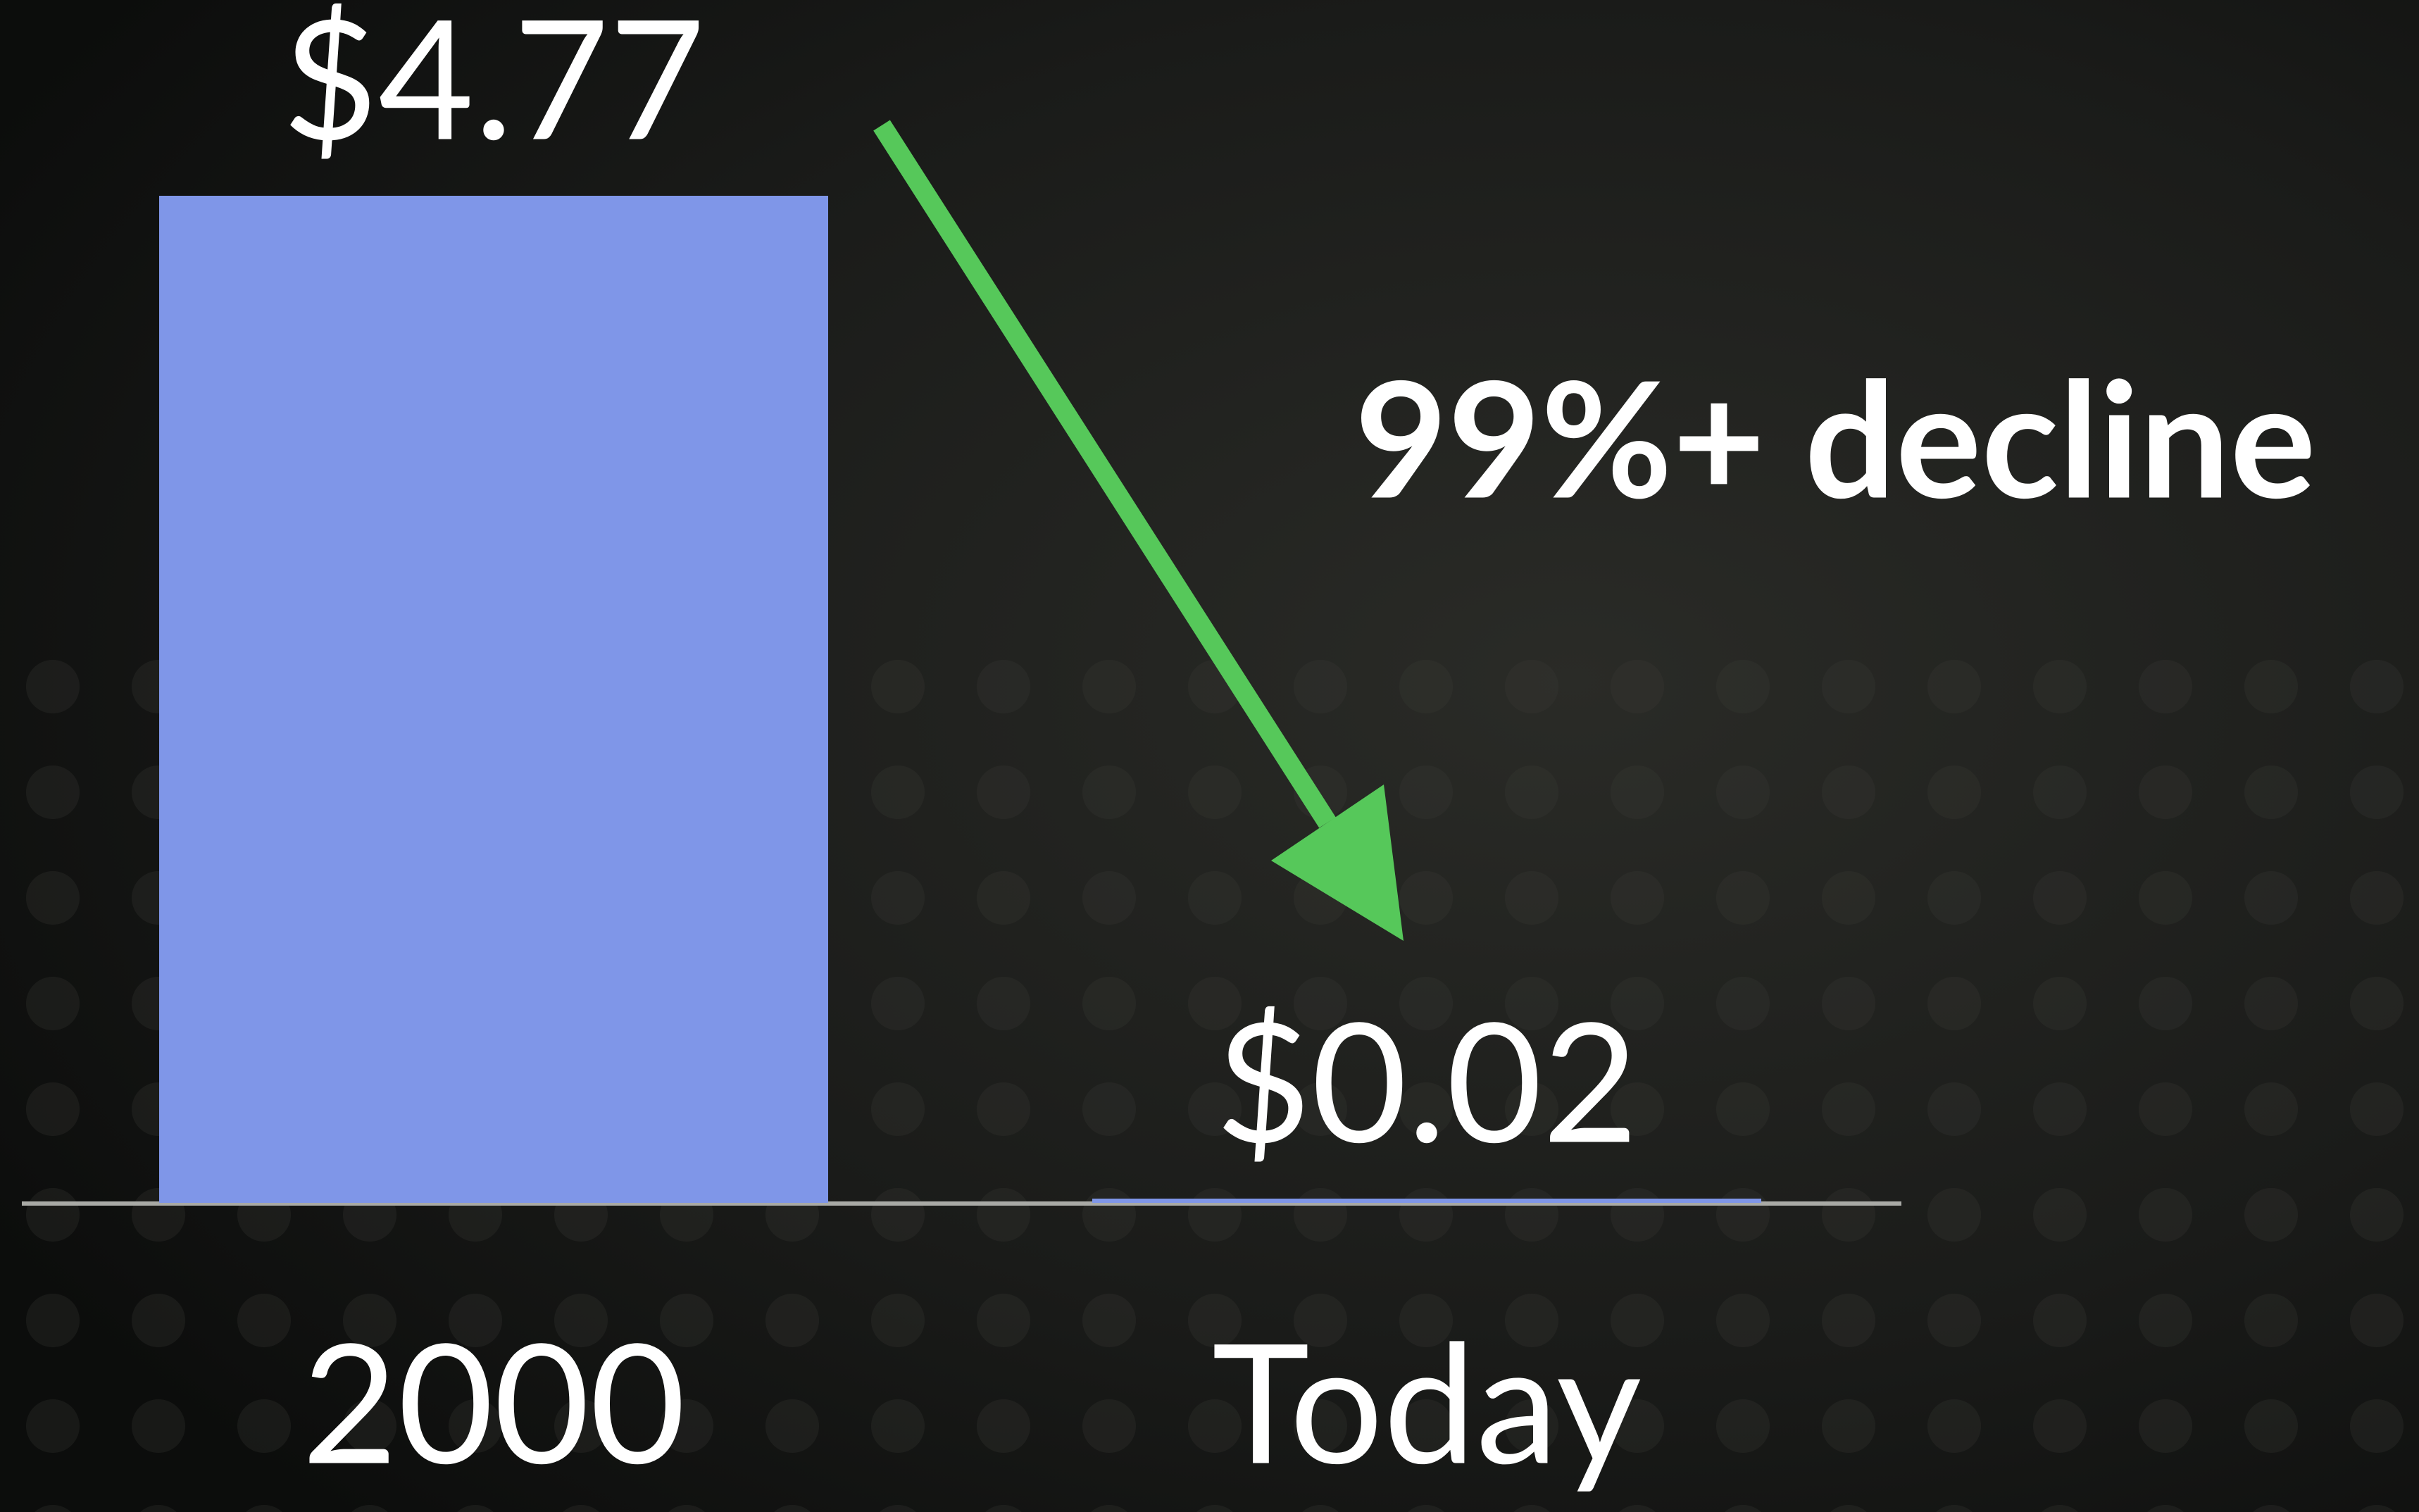  What do you see at coordinates (1337, 863) in the screenshot?
I see `arrow-head` at bounding box center [1337, 863].